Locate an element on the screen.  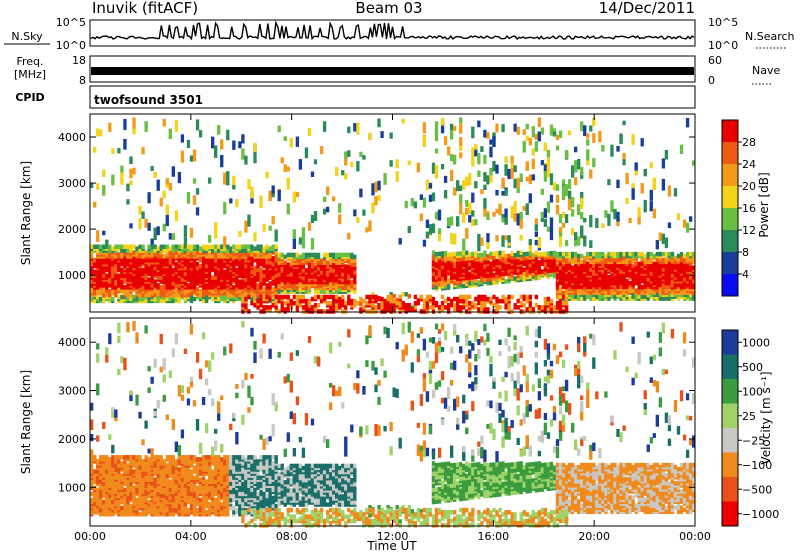
colorbar-swatch is located at coordinates (730, 263).